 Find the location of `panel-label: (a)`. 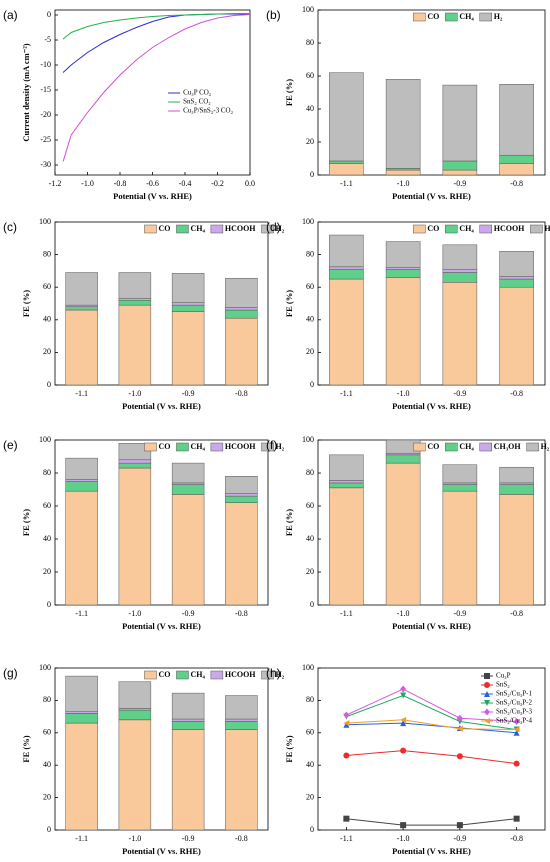

panel-label: (a) is located at coordinates (10, 15).